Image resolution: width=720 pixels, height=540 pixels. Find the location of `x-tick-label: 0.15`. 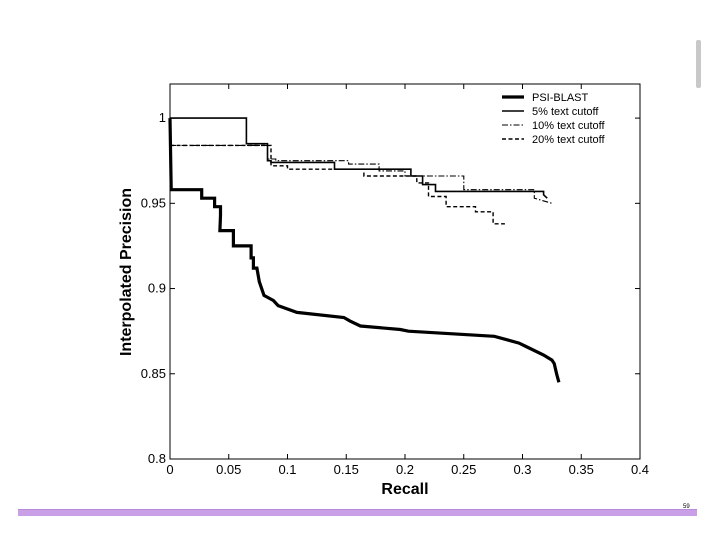

x-tick-label: 0.15 is located at coordinates (346, 469).